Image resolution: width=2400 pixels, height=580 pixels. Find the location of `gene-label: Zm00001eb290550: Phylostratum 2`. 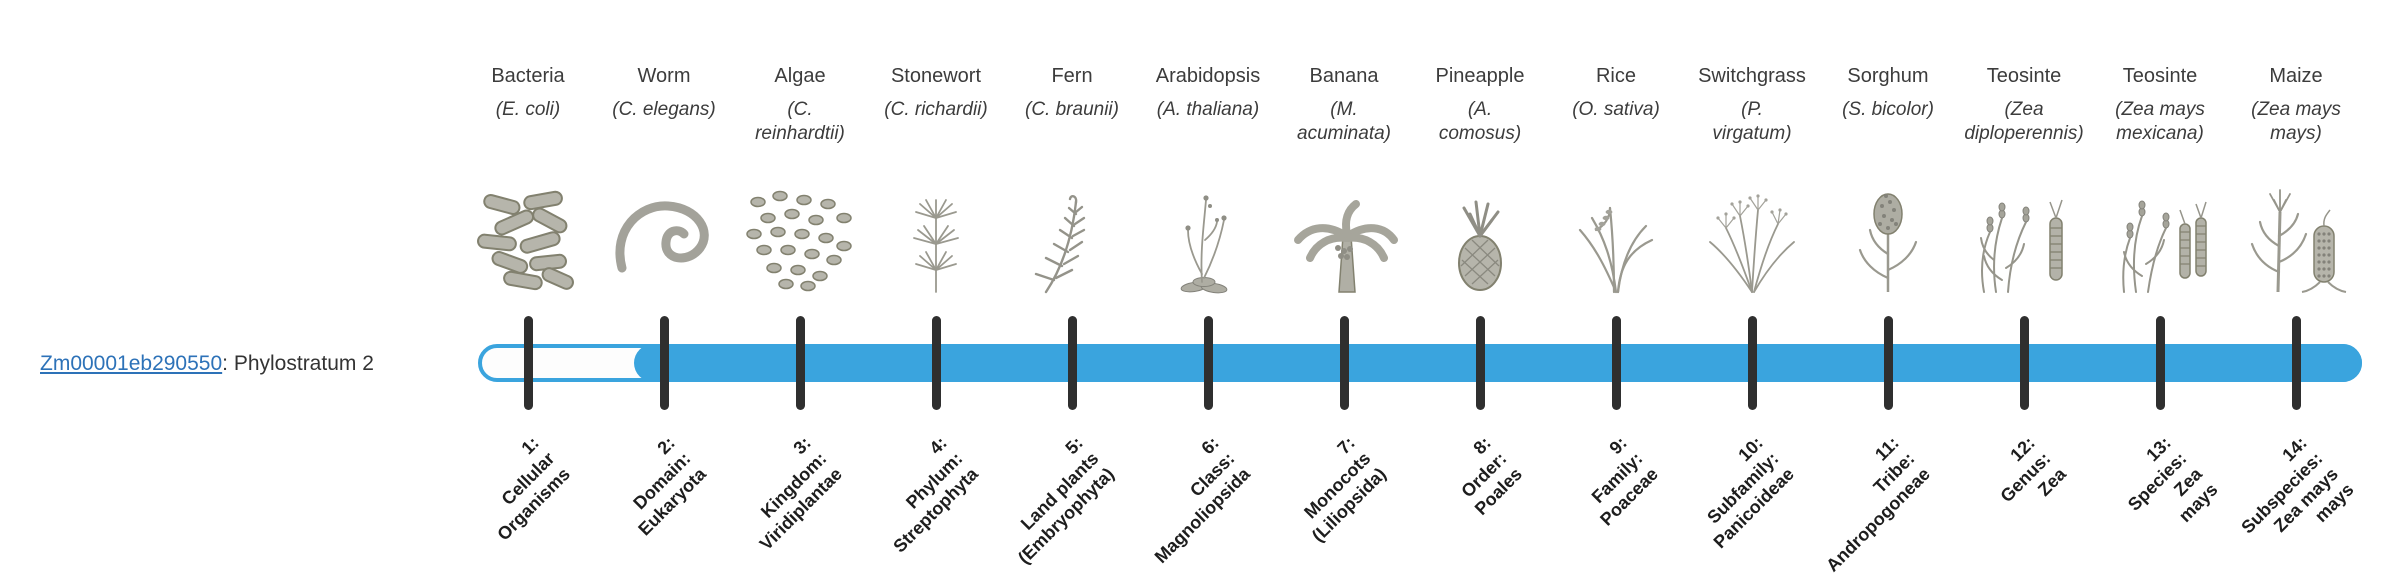

gene-label: Zm00001eb290550: Phylostratum 2 is located at coordinates (207, 363).